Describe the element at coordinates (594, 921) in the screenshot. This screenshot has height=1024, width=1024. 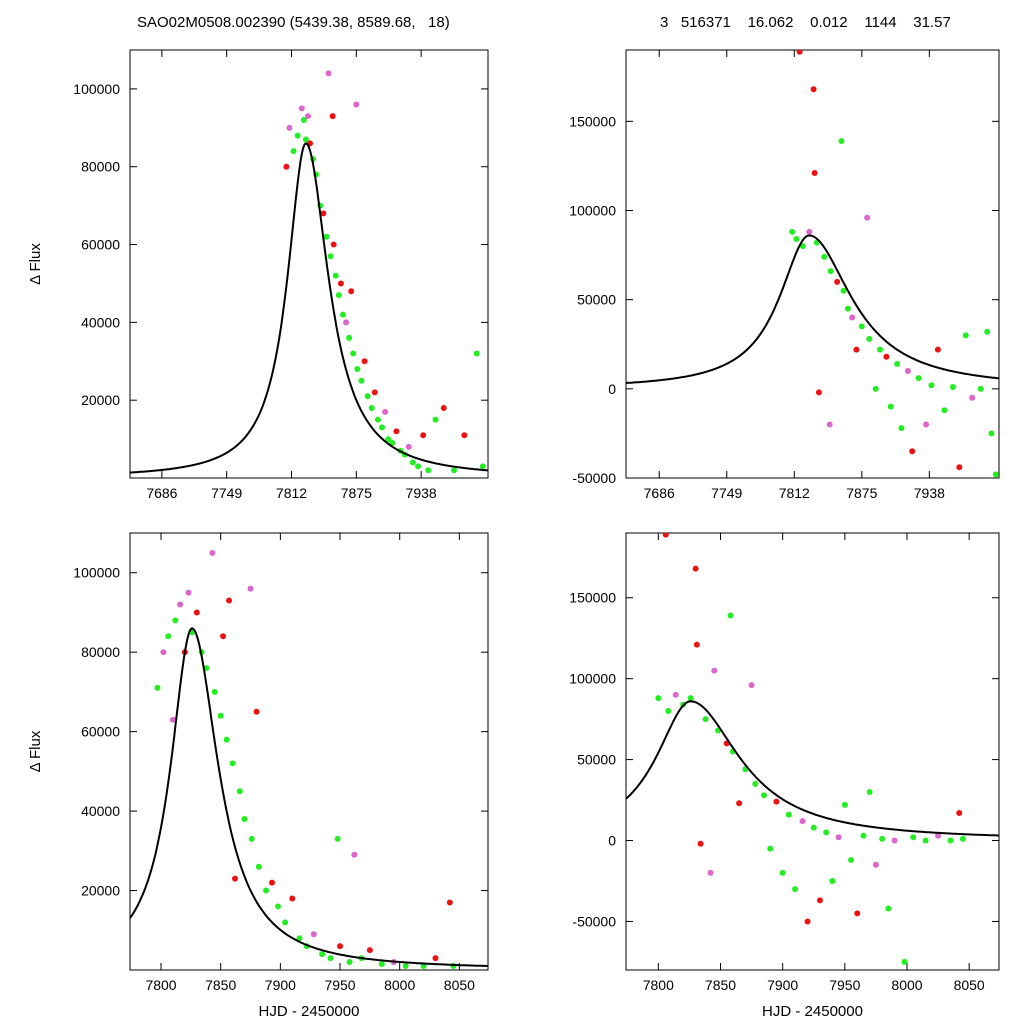
I see `y-tick-label: -50000` at that location.